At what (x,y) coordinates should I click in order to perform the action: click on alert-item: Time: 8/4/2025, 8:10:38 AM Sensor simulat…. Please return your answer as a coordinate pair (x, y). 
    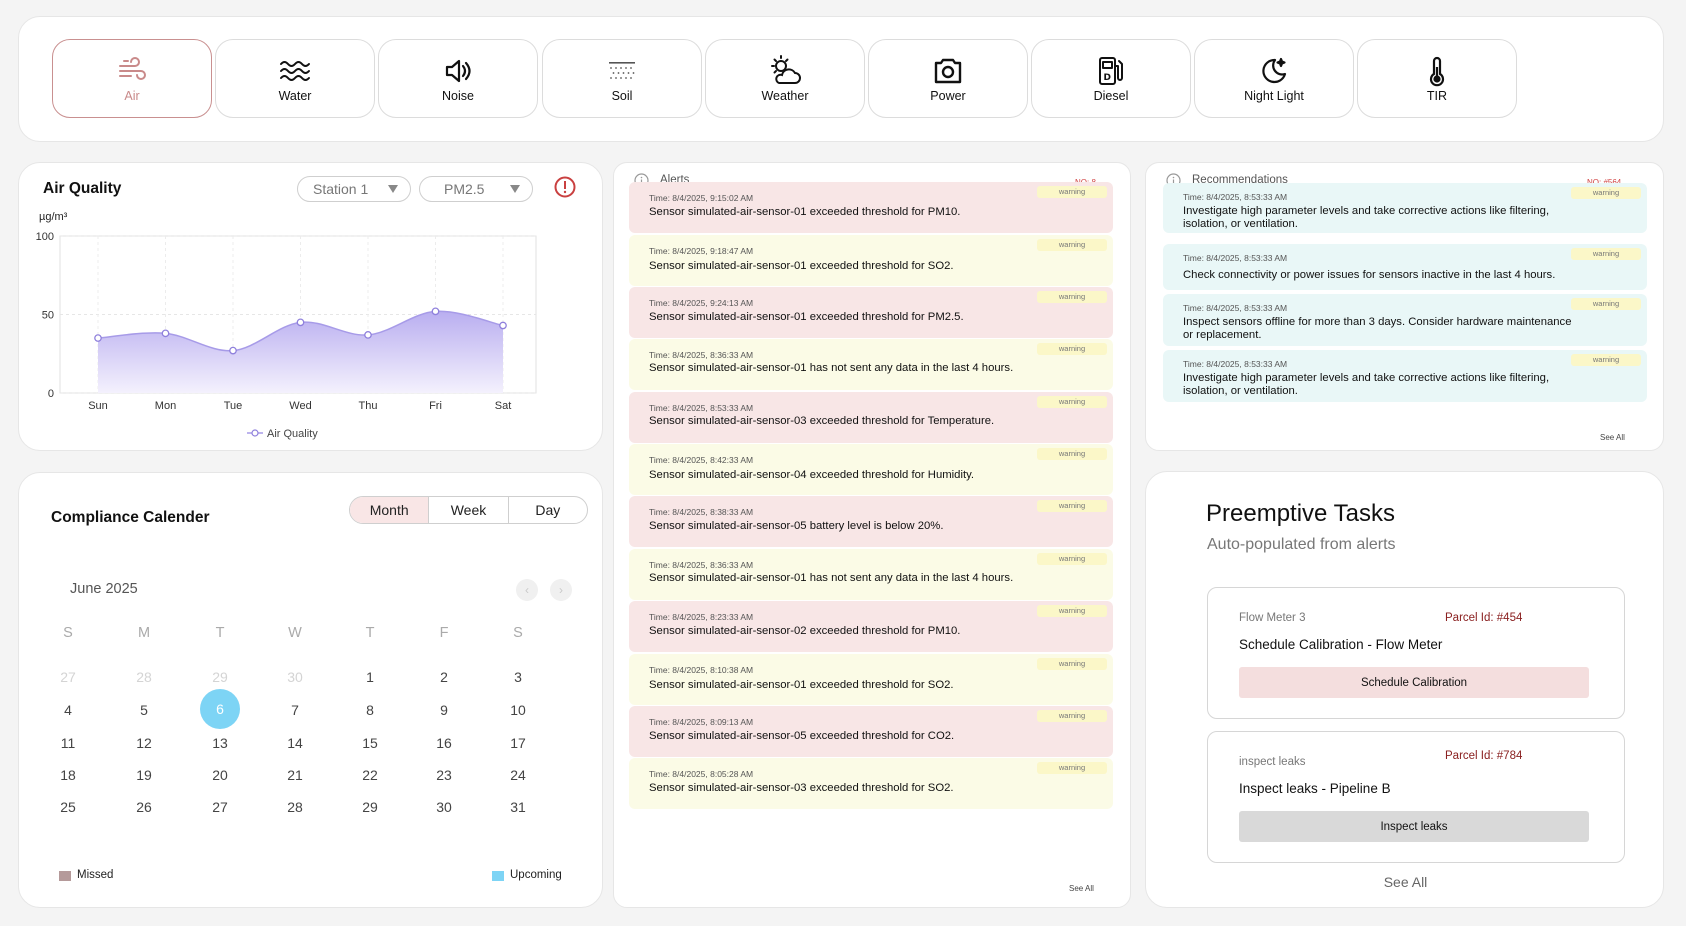
    Looking at the image, I should click on (871, 679).